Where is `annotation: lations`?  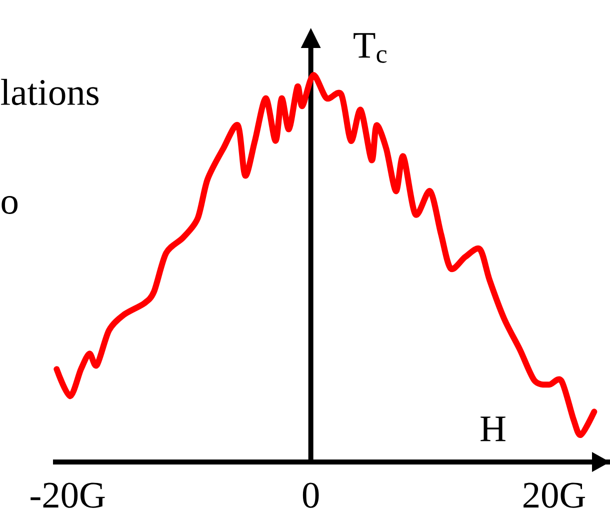
annotation: lations is located at coordinates (49, 92).